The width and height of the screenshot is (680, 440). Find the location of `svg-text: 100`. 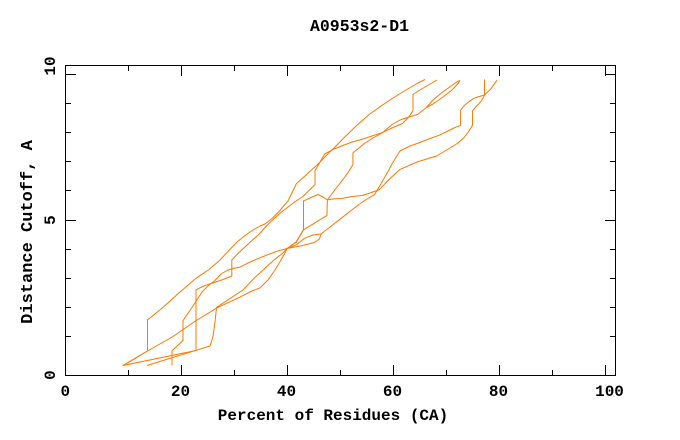

svg-text: 100 is located at coordinates (609, 392).